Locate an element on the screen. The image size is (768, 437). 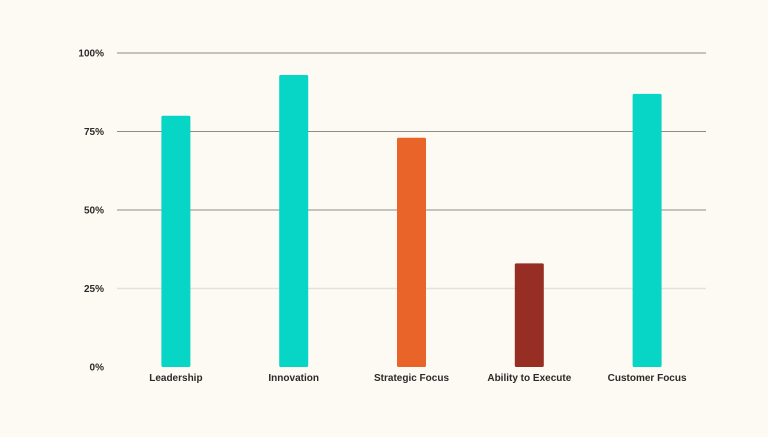
y-tick-label: 25% is located at coordinates (94, 289).